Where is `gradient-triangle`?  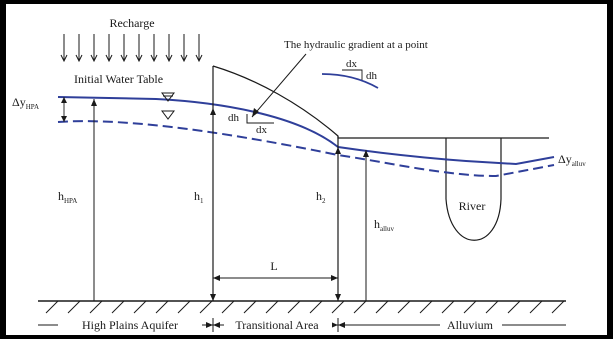 gradient-triangle is located at coordinates (260, 119).